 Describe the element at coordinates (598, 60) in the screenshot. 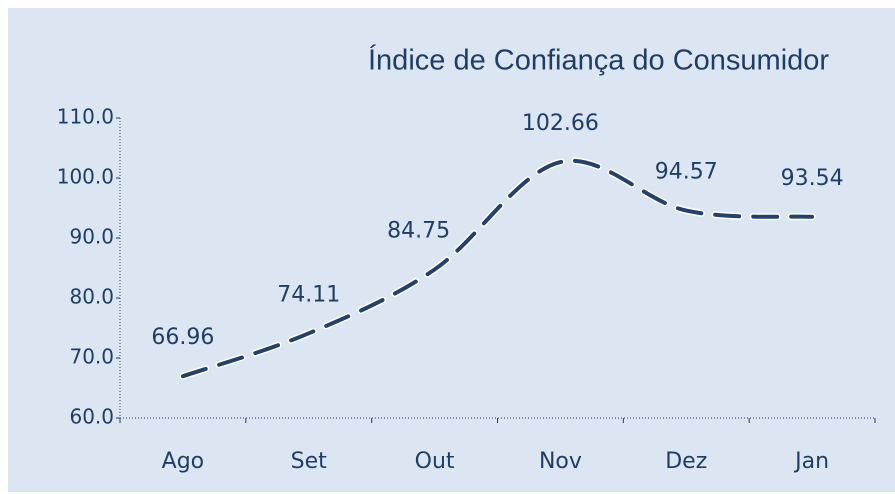

I see `chart-title: Índice de Confiança do Consumidor` at that location.